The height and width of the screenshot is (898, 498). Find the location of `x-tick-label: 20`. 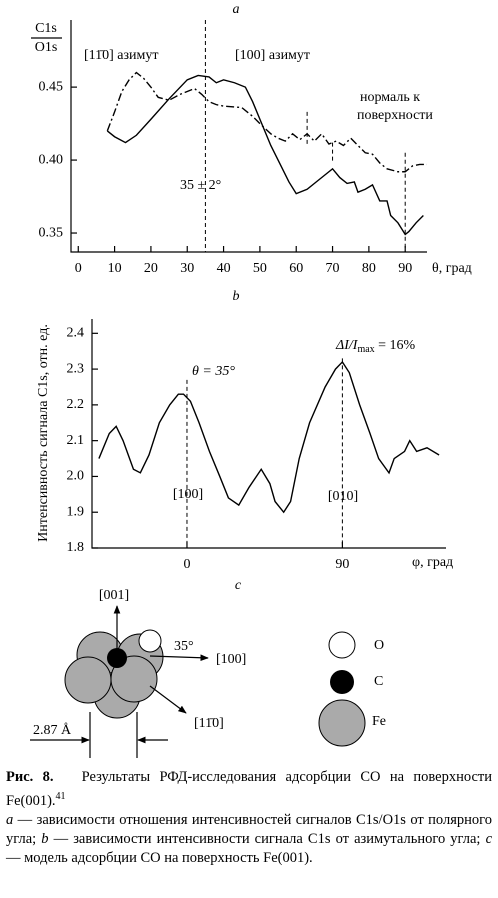

x-tick-label: 20 is located at coordinates (151, 268).